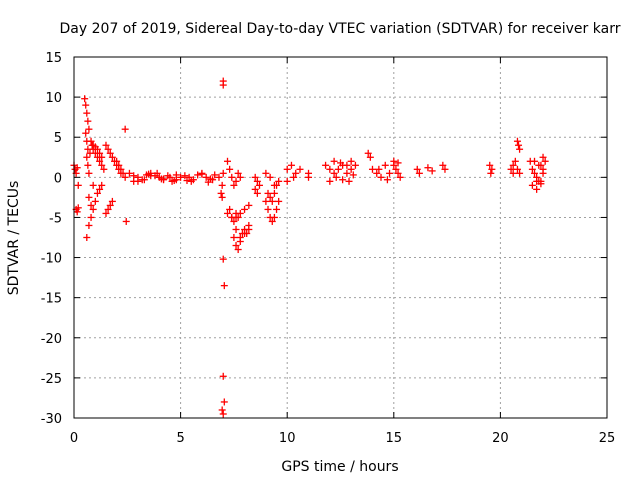  What do you see at coordinates (51, 419) in the screenshot?
I see `y-tick-label: -30` at bounding box center [51, 419].